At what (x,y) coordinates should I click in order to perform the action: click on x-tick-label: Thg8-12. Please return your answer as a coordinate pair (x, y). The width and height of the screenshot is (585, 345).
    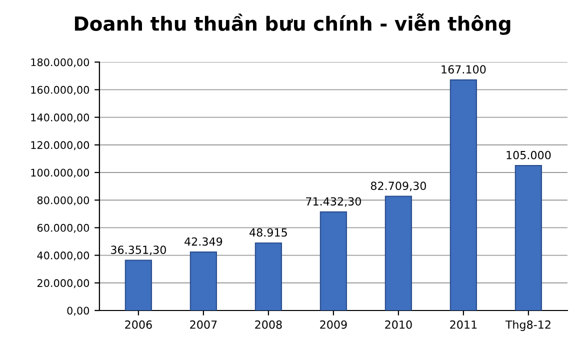
    Looking at the image, I should click on (527, 325).